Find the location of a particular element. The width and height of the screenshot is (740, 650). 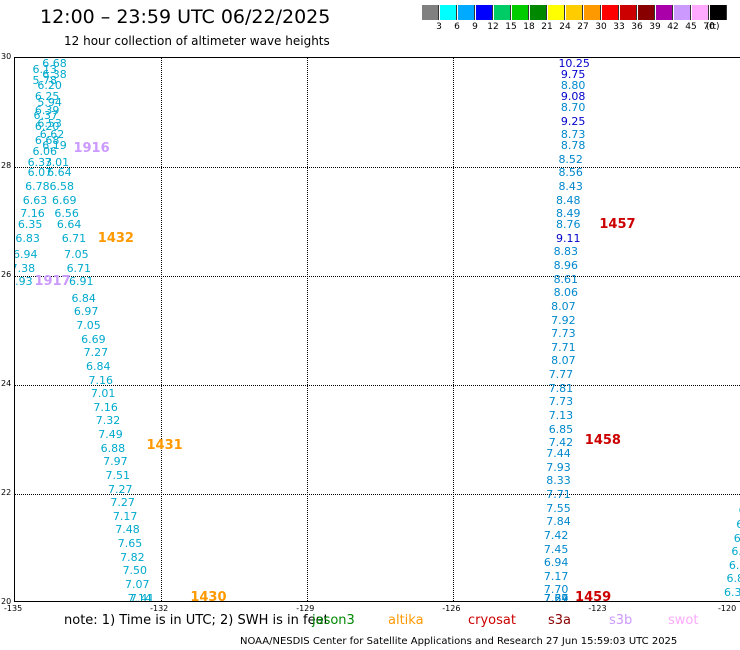

lon-tick-label: -120 is located at coordinates (727, 608).